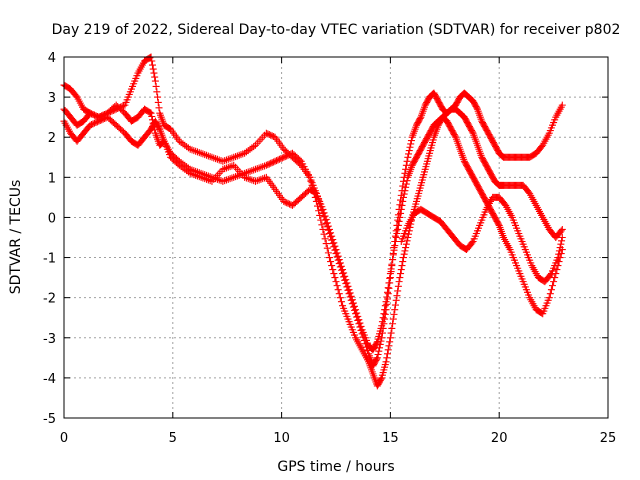  Describe the element at coordinates (281, 438) in the screenshot. I see `x-tick-label: 10` at that location.